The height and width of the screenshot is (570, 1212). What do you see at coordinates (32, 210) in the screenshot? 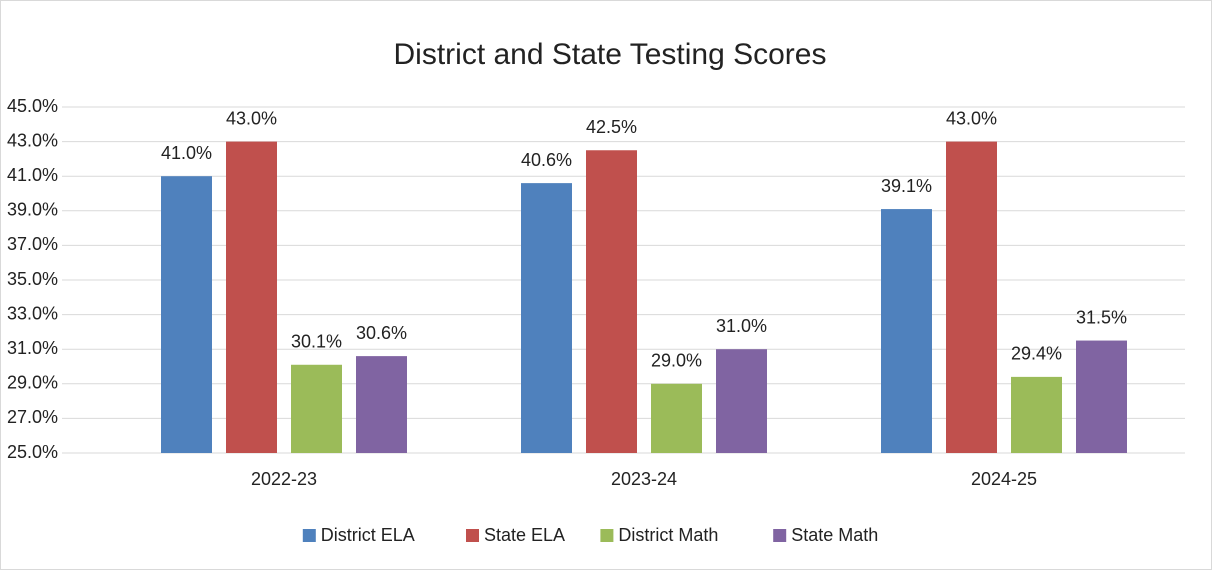
I see `y-tick-label: 39.0%` at bounding box center [32, 210].